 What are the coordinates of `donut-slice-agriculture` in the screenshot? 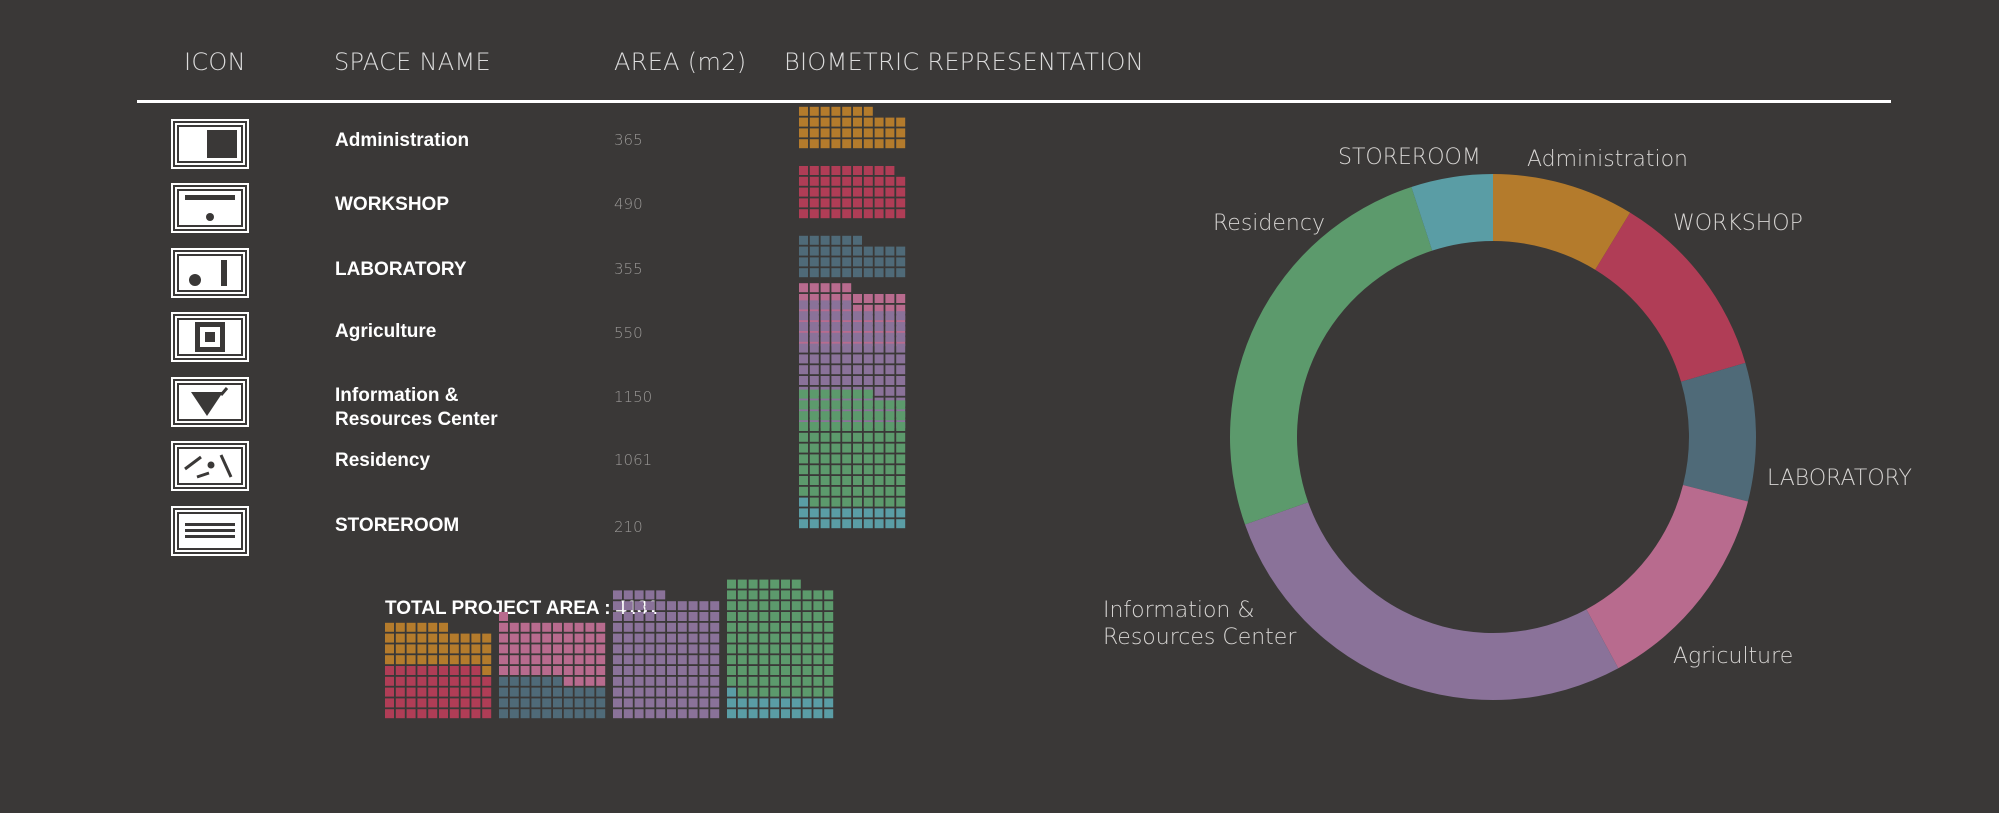 It's located at (1667, 577).